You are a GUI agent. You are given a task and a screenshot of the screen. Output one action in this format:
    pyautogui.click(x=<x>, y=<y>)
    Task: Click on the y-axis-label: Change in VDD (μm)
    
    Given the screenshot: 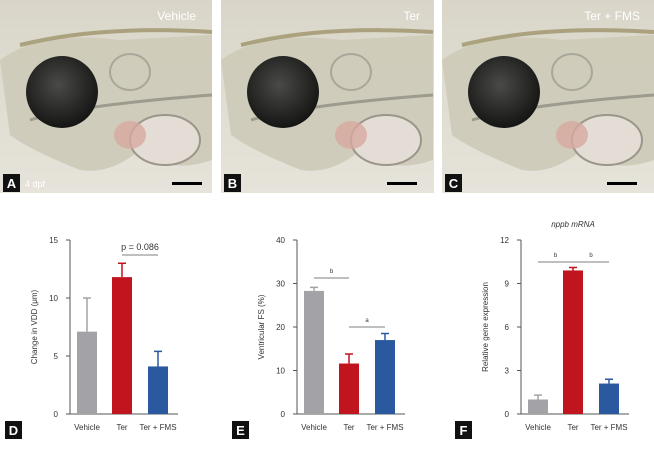 What is the action you would take?
    pyautogui.click(x=34, y=326)
    